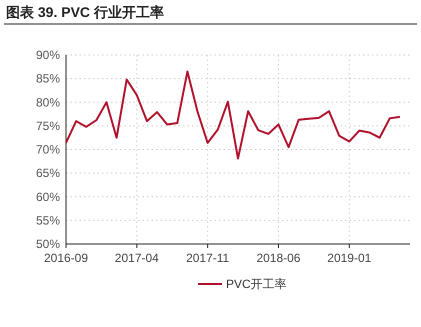 This screenshot has height=327, width=421. I want to click on x-tick-label: 2018-06, so click(278, 258).